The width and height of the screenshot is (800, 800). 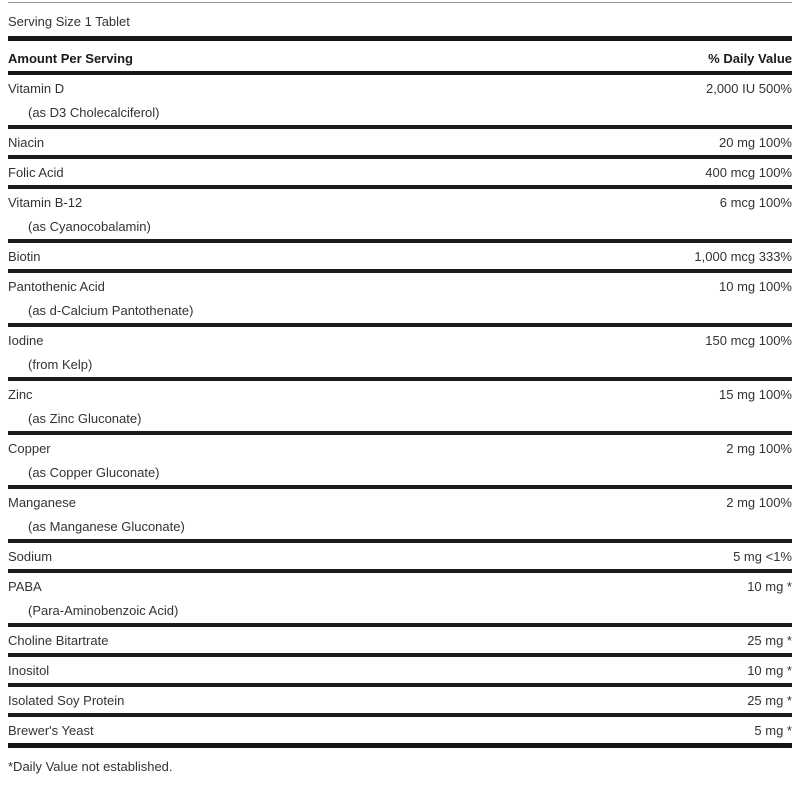 What do you see at coordinates (400, 732) in the screenshot?
I see `nutrient-row: Brewer's Yeast 5 mg *` at bounding box center [400, 732].